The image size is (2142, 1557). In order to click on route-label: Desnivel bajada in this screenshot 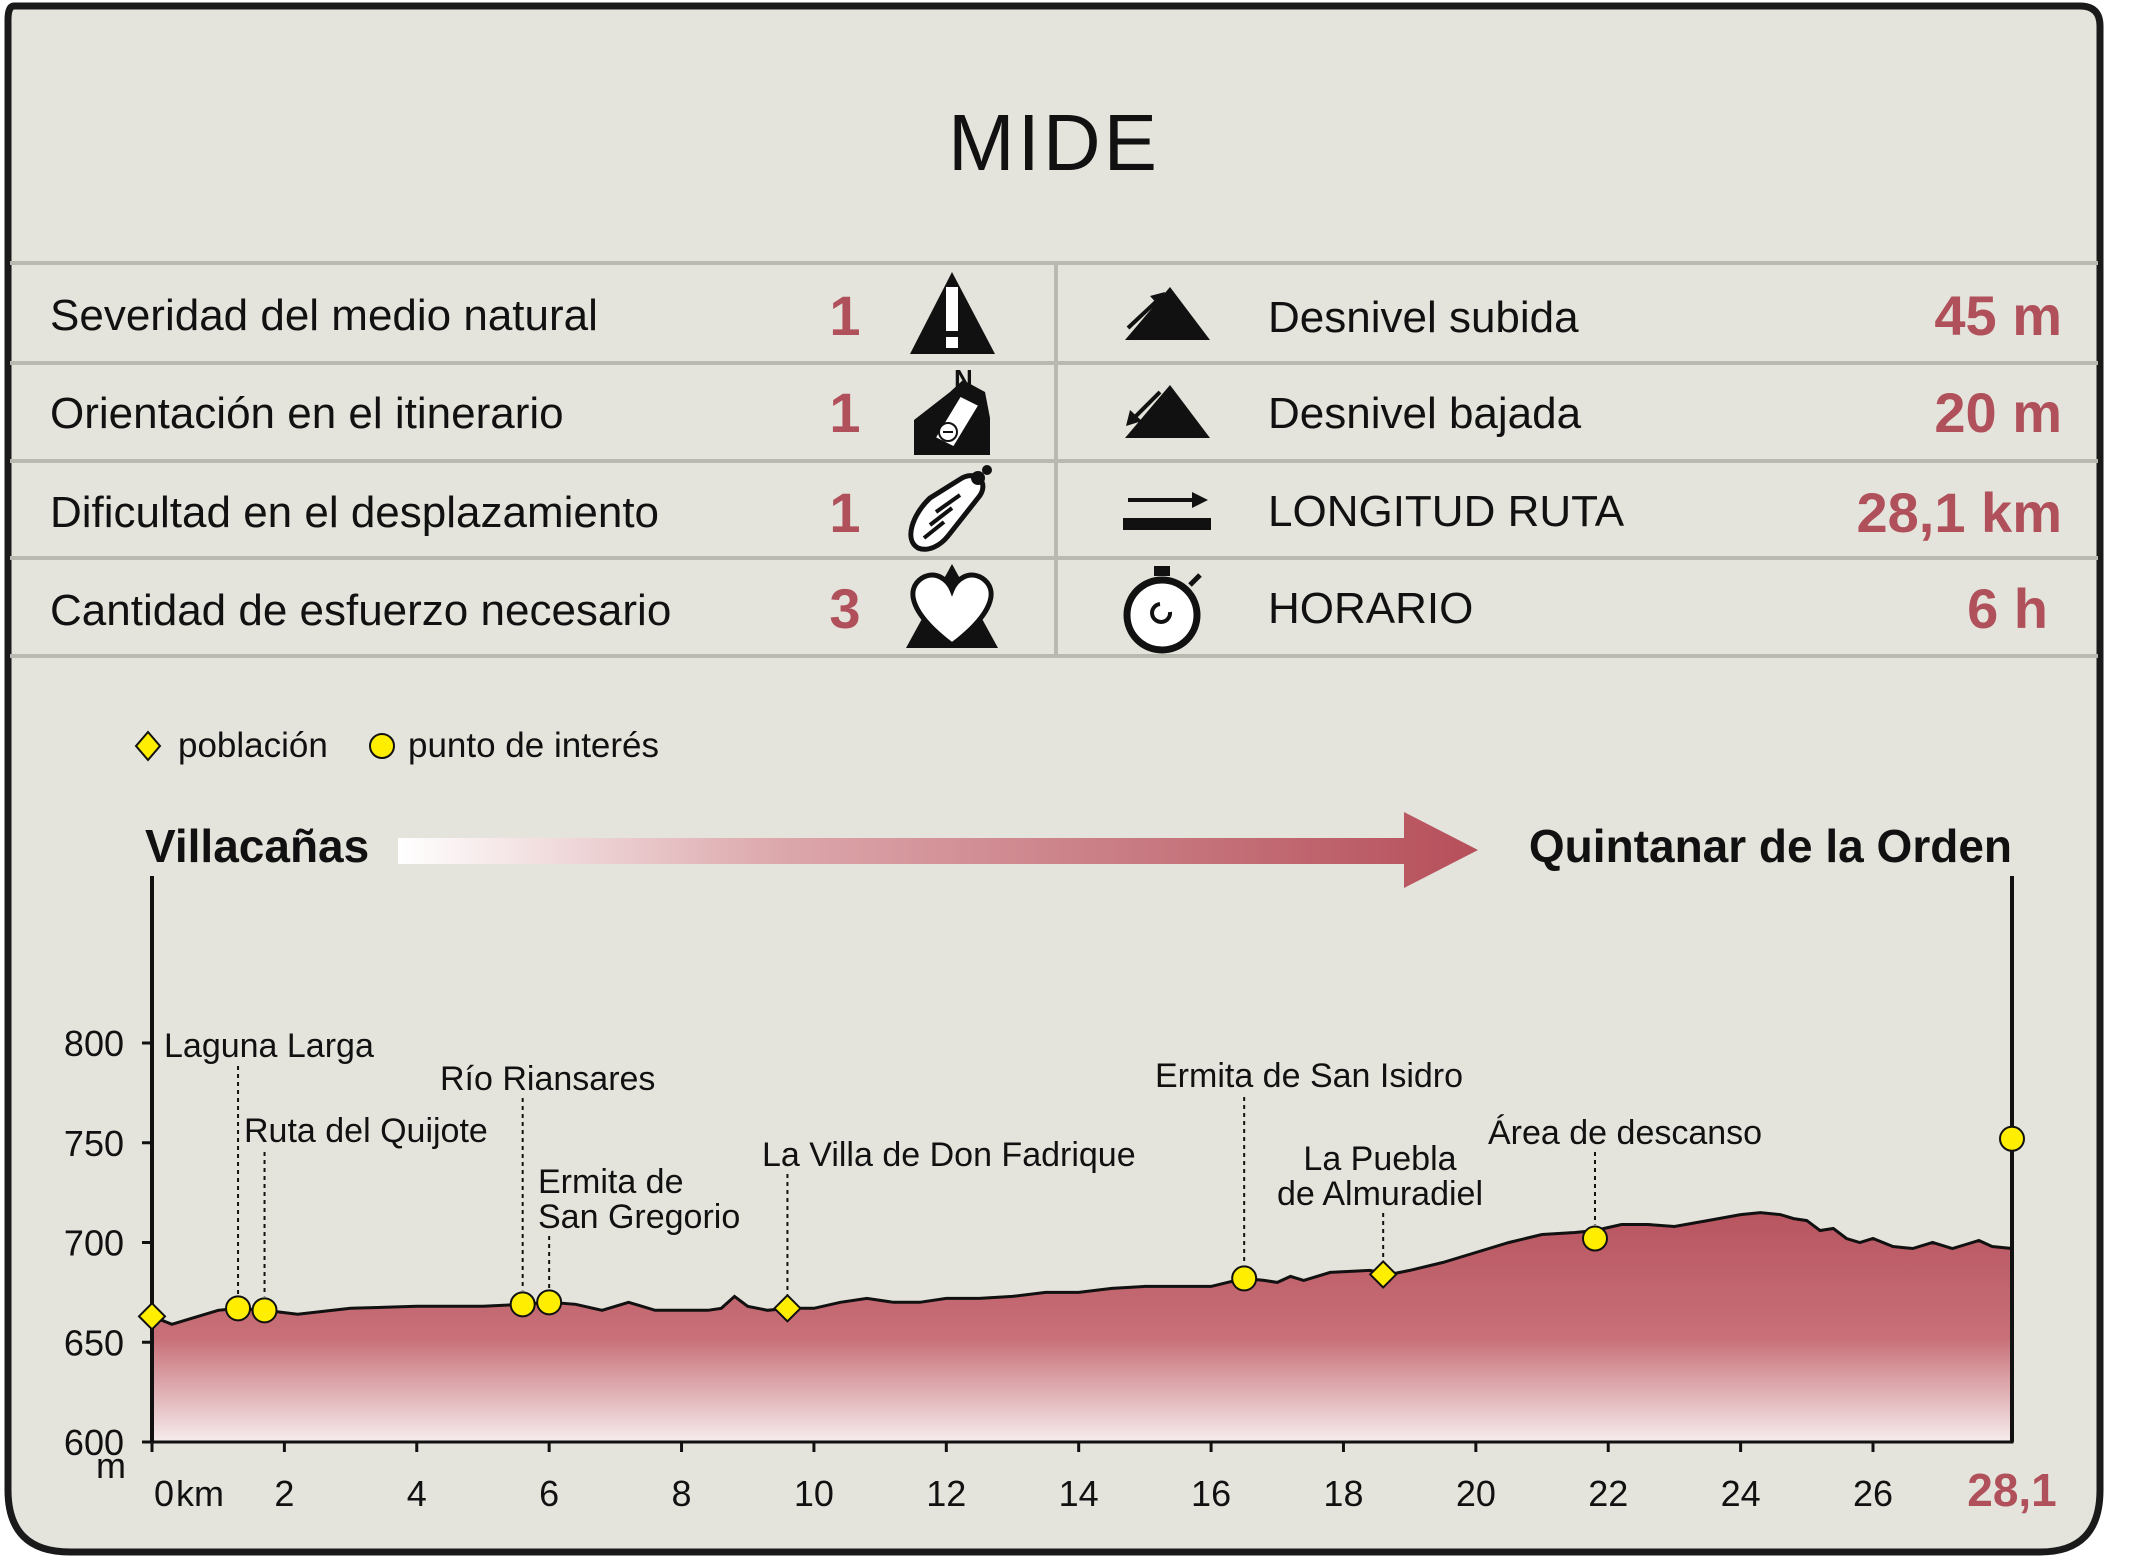, I will do `click(1425, 413)`.